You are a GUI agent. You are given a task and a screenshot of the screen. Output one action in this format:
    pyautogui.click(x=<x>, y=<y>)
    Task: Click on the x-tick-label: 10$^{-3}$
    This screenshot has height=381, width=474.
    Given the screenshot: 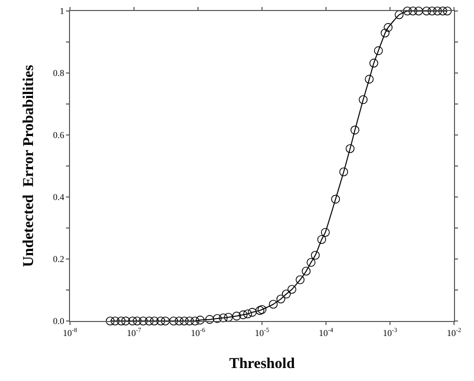 What is the action you would take?
    pyautogui.click(x=390, y=332)
    